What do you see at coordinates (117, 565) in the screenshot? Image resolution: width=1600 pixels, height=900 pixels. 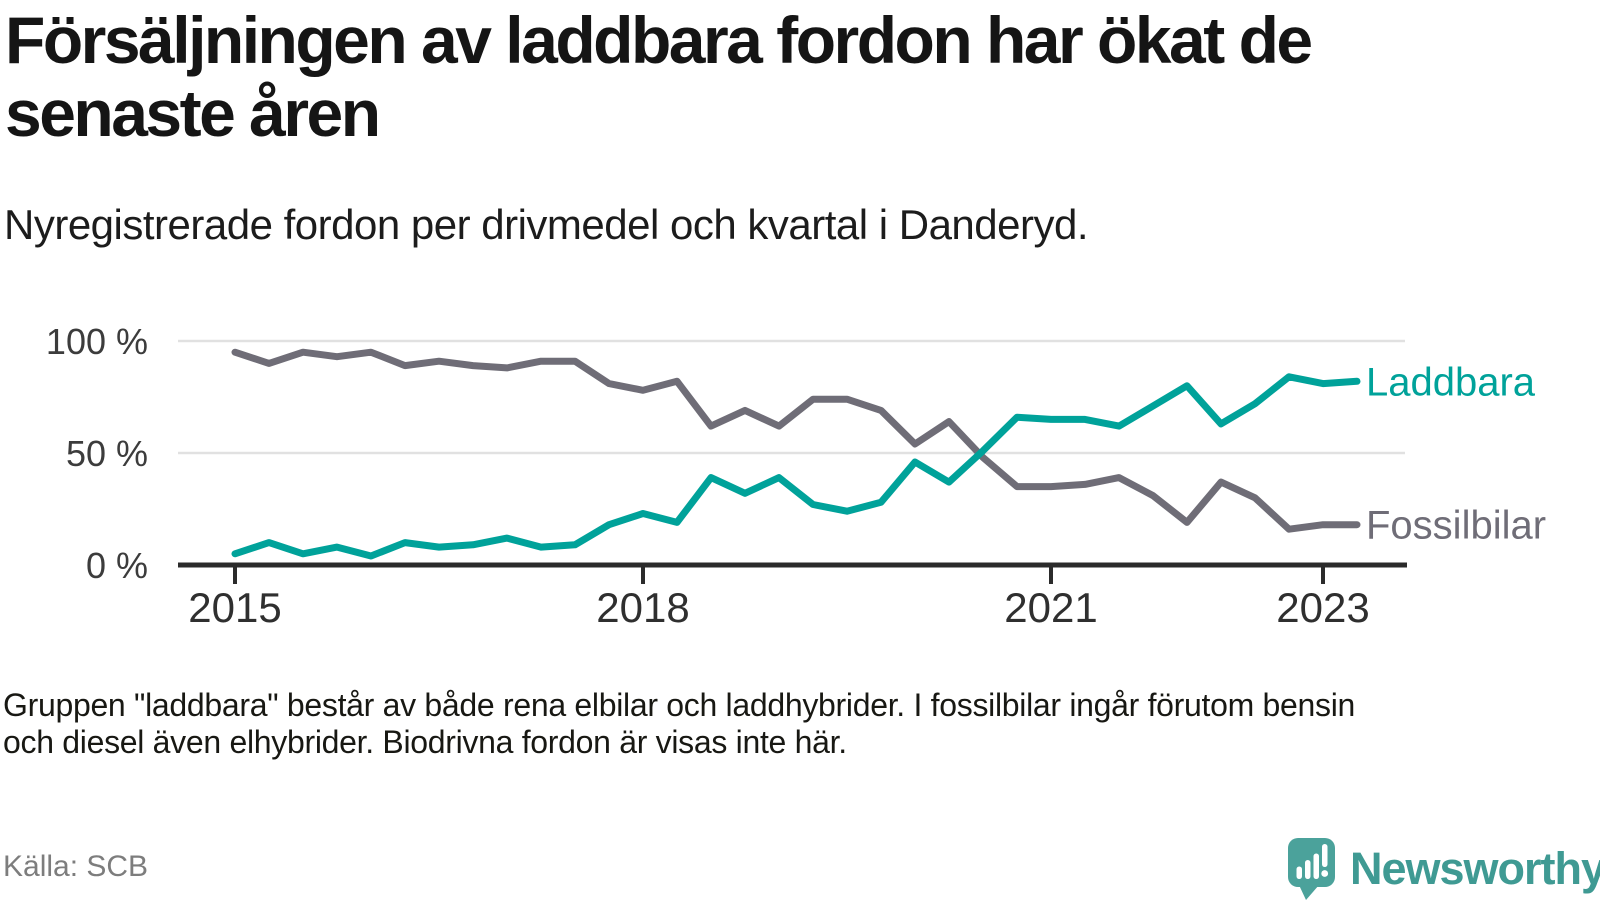 I see `y-axis-label-0: 0 %` at bounding box center [117, 565].